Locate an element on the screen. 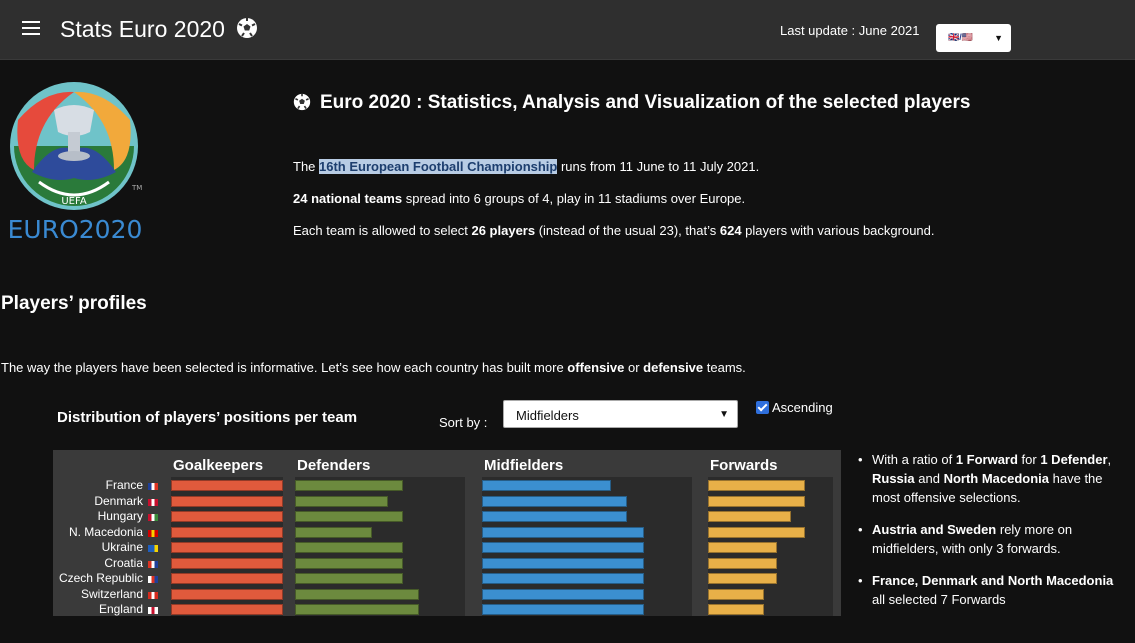 This screenshot has height=643, width=1135. panel-header: Midfielders is located at coordinates (524, 465).